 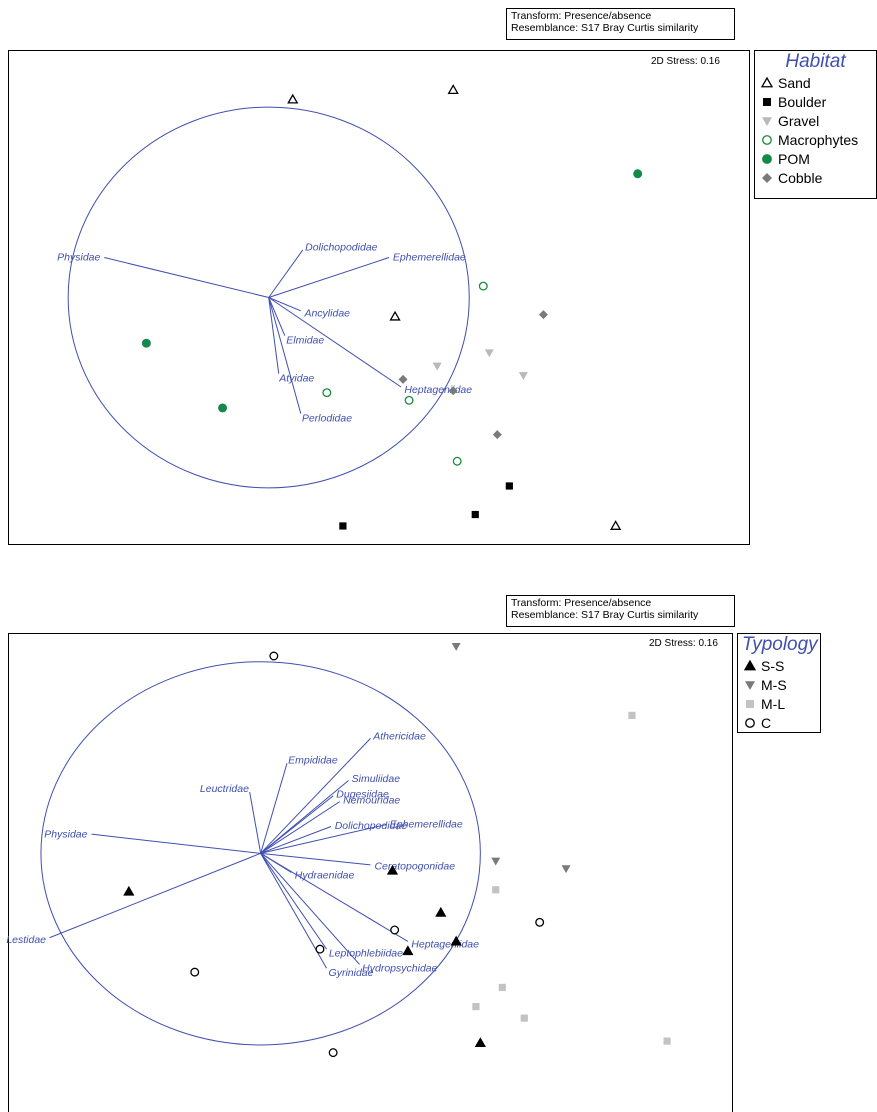 What do you see at coordinates (799, 120) in the screenshot?
I see `legend-label: Gravel` at bounding box center [799, 120].